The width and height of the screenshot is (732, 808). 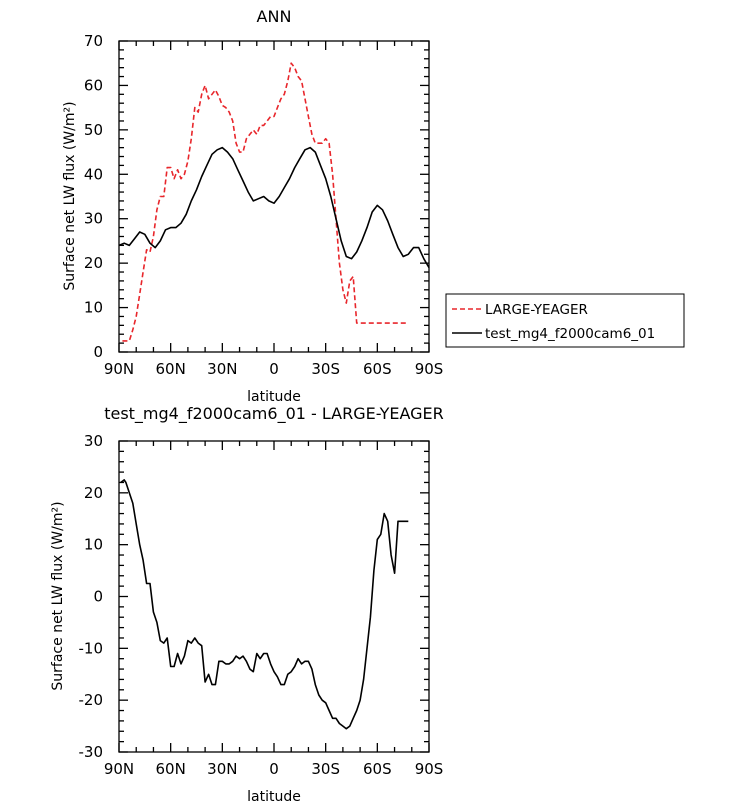 I want to click on chart-title-difference: test_mg4_f2000cam6_01 - LARGE-YEAGER, so click(x=274, y=414).